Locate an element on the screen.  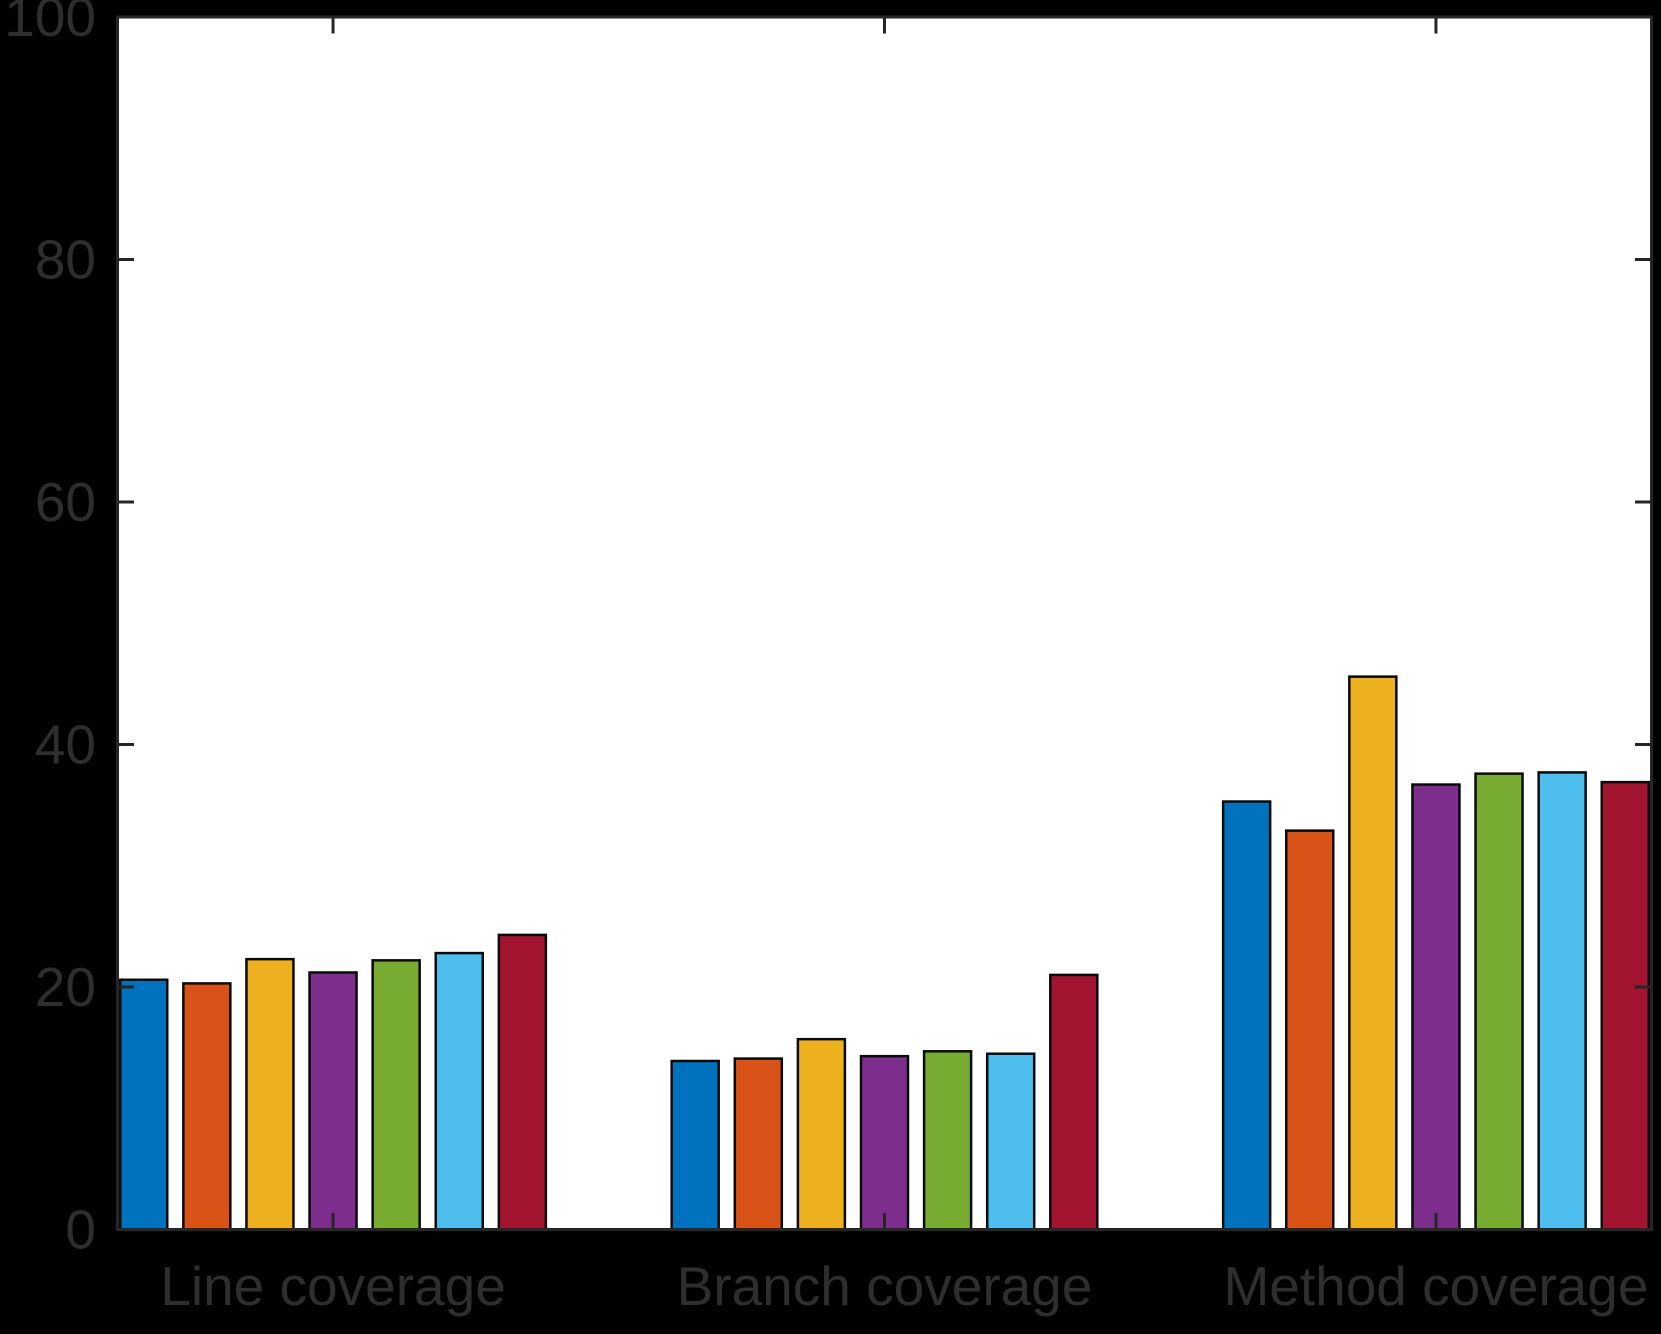
bar-series-4-purple-method-coverage is located at coordinates (1436, 1008).